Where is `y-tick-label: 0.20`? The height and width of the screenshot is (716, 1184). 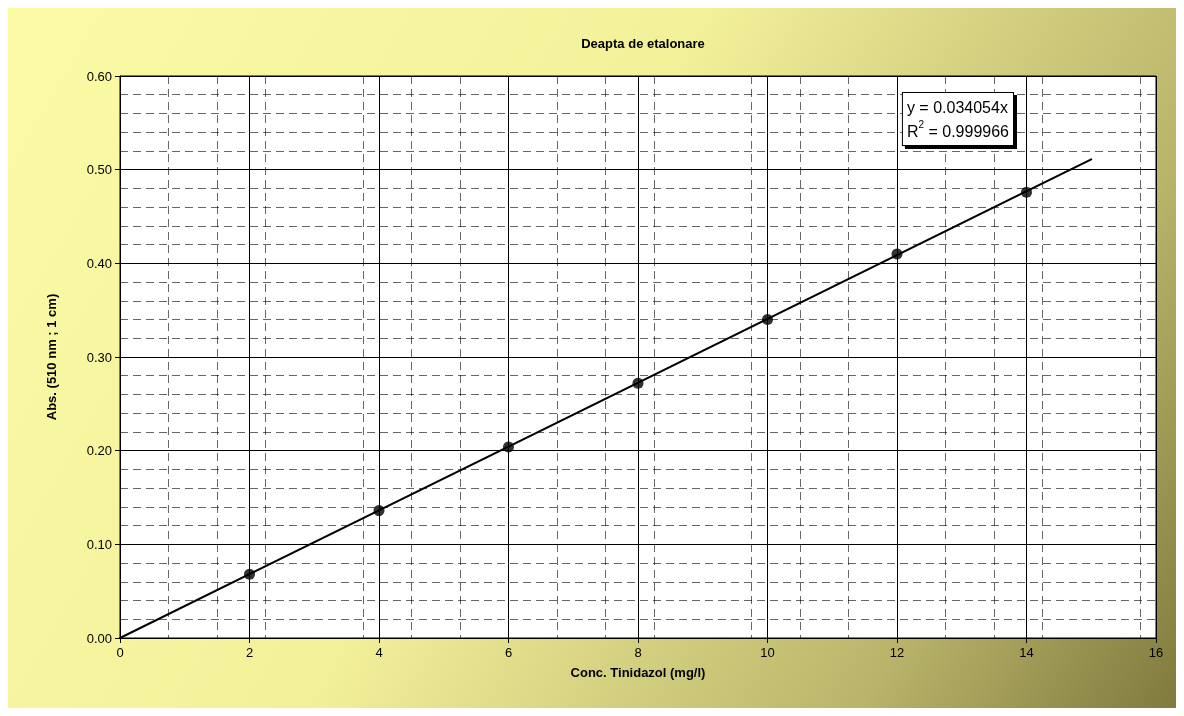
y-tick-label: 0.20 is located at coordinates (99, 451).